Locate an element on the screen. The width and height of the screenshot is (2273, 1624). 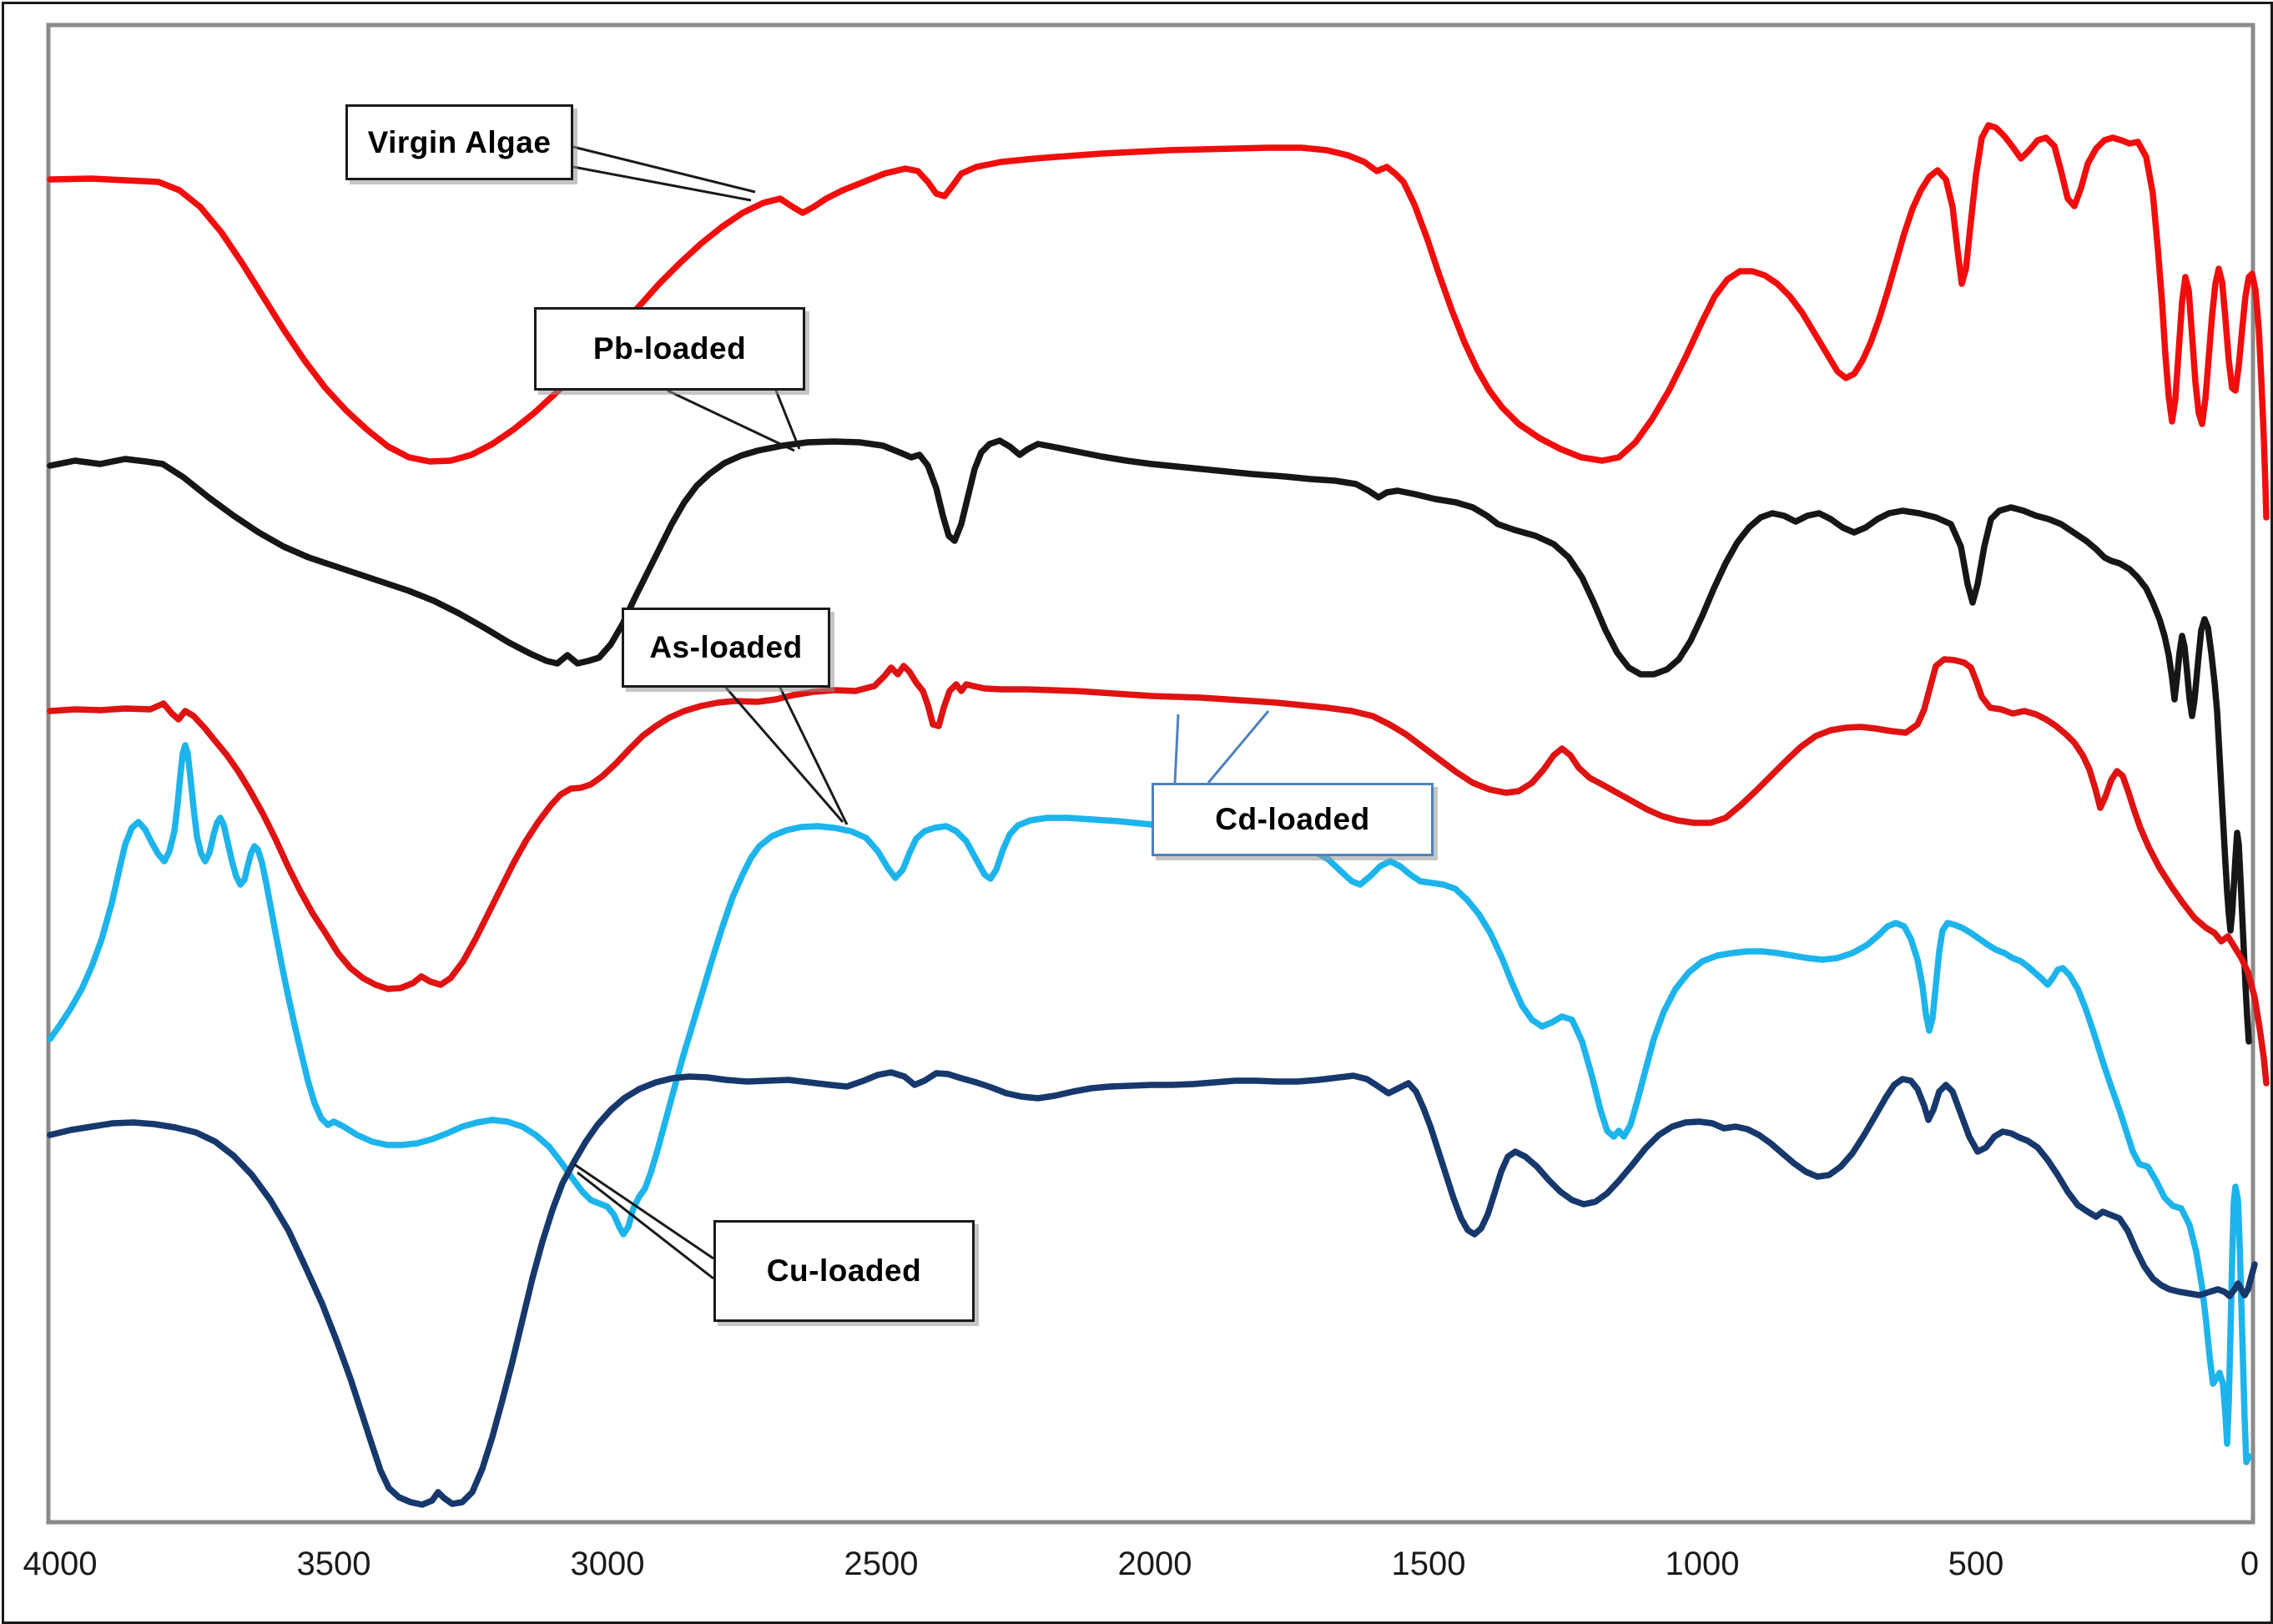
x-tick-label: 3000 is located at coordinates (607, 1564).